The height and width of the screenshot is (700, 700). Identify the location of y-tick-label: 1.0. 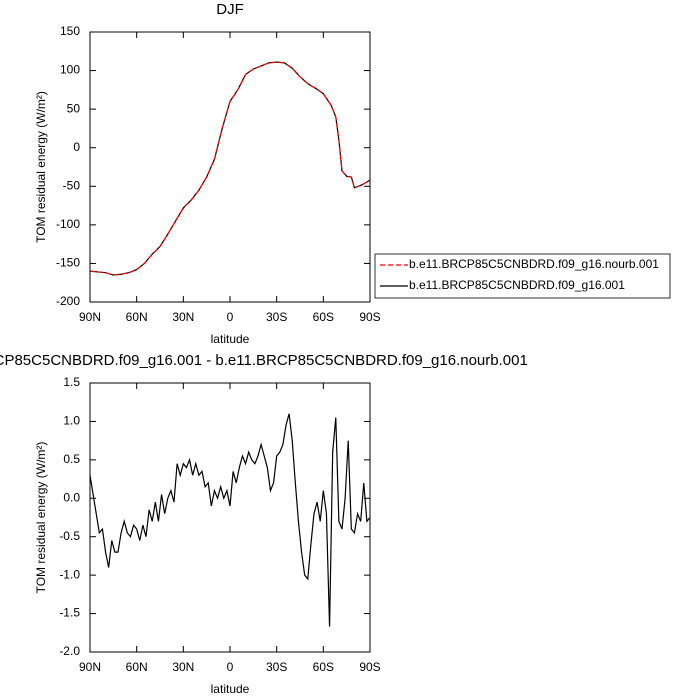
(71, 421).